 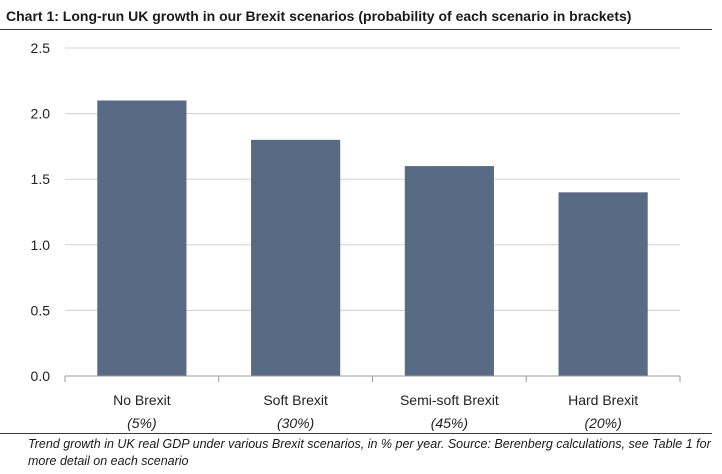 I want to click on caption-divider, so click(x=356, y=433).